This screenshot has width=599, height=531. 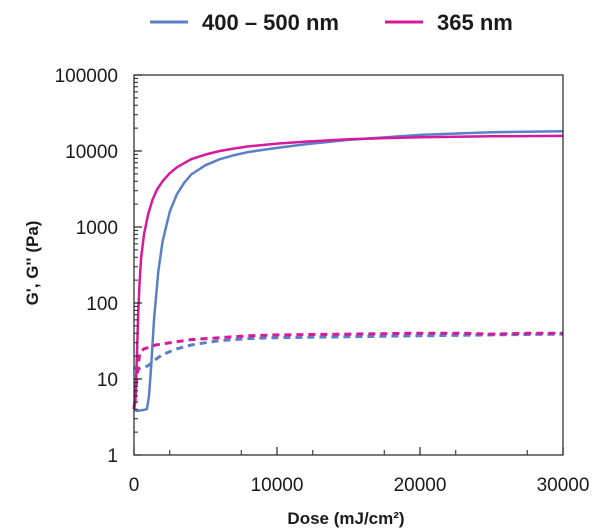 I want to click on y-tick-label: 1, so click(x=112, y=456).